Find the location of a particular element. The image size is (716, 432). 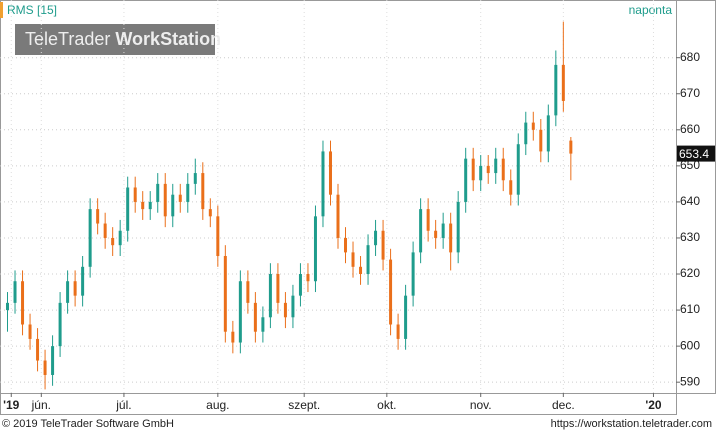

x-axis-frame is located at coordinates (338, 404).